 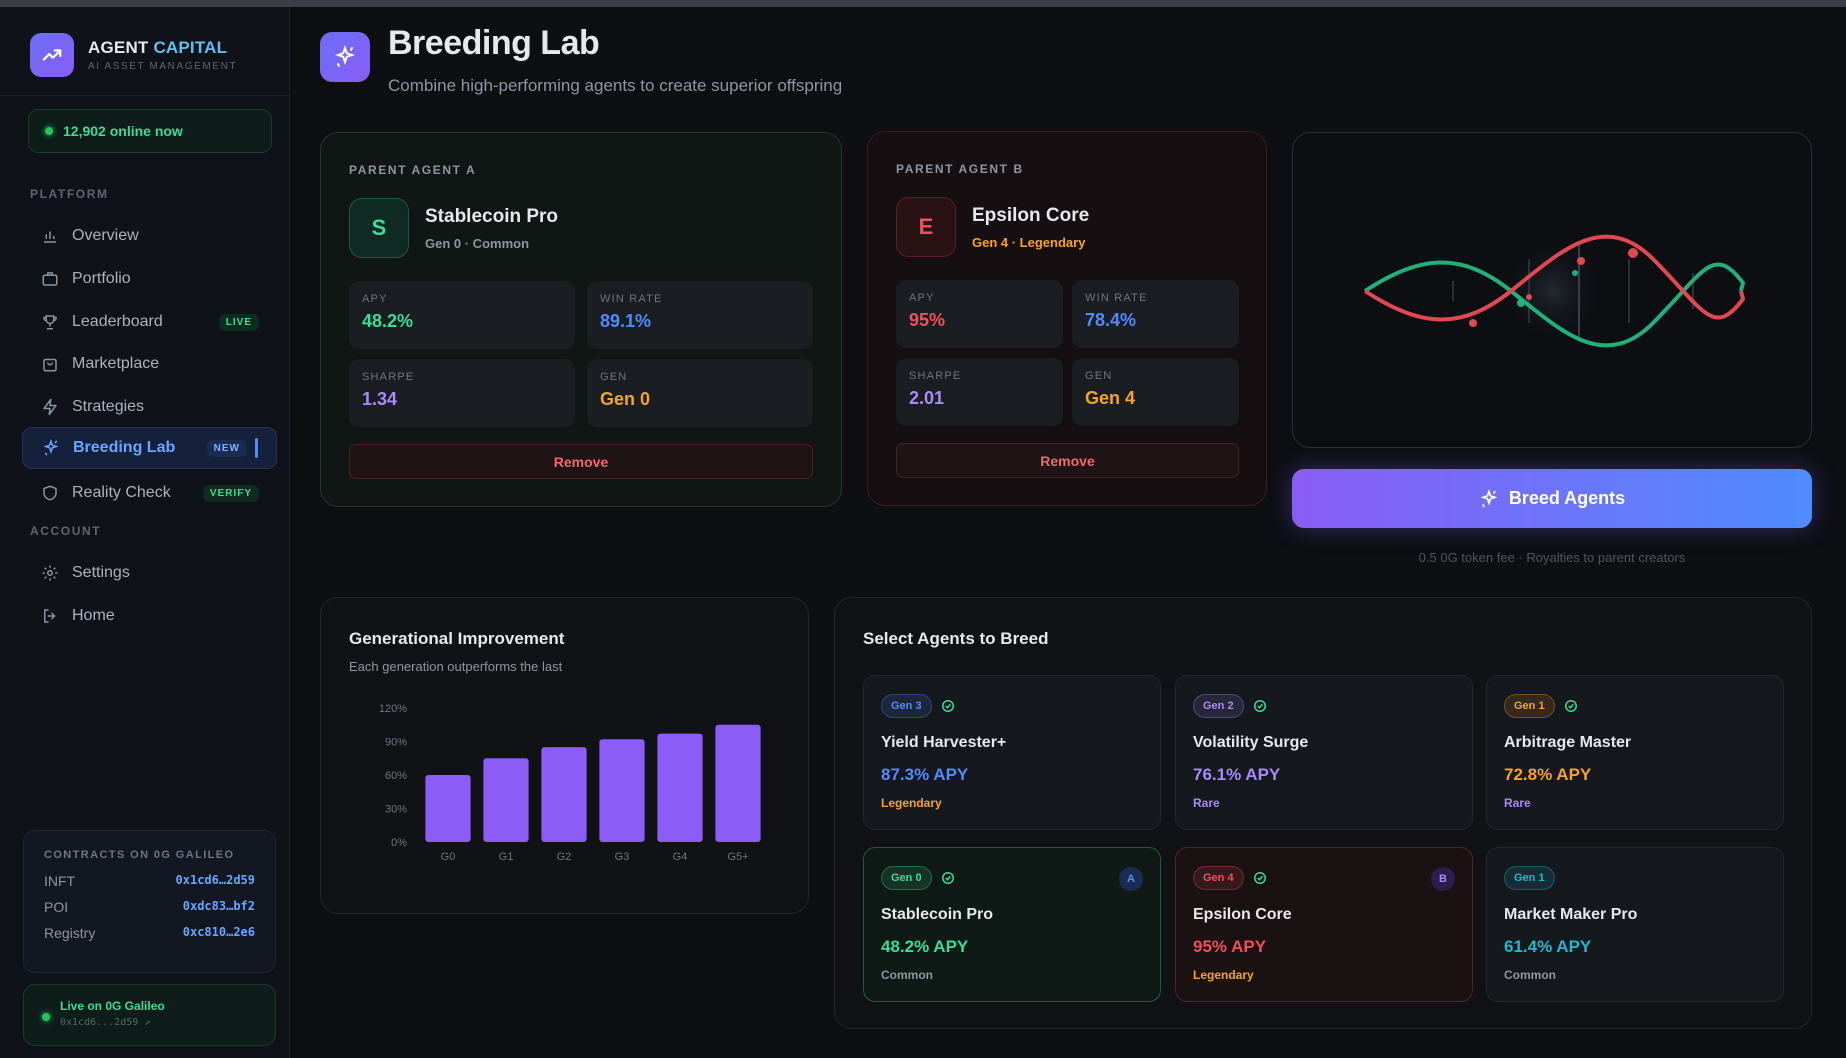 I want to click on shield-icon, so click(x=50, y=493).